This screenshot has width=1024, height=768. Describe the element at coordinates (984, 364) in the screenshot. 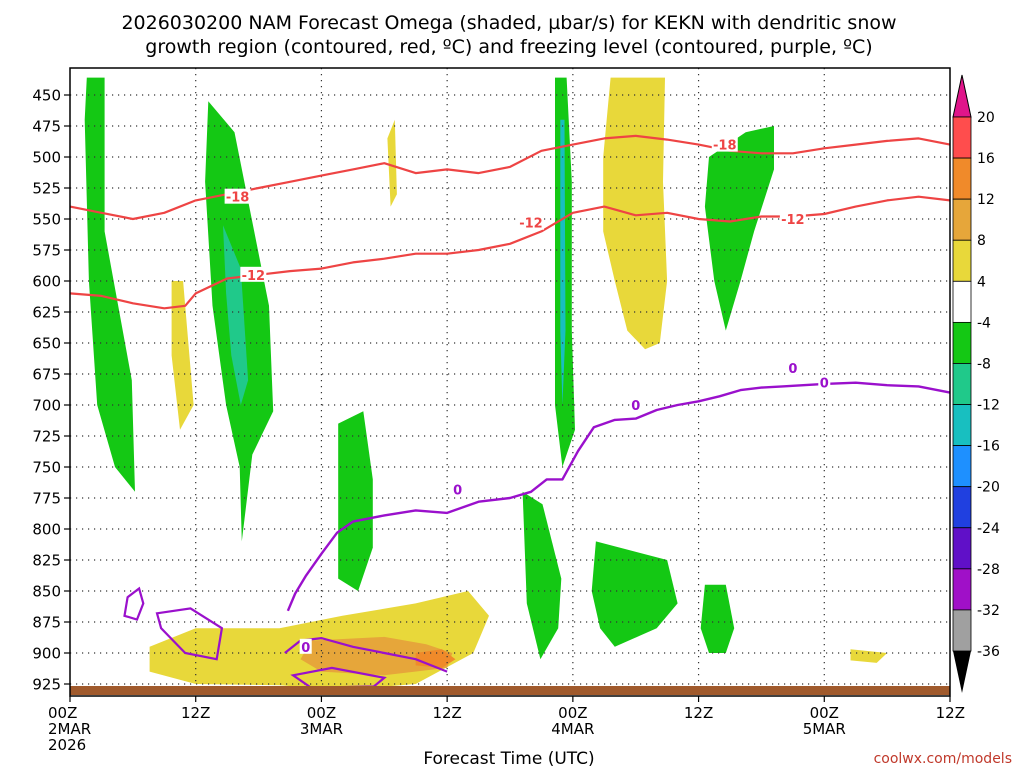

I see `colorbar-label-6: -8` at that location.